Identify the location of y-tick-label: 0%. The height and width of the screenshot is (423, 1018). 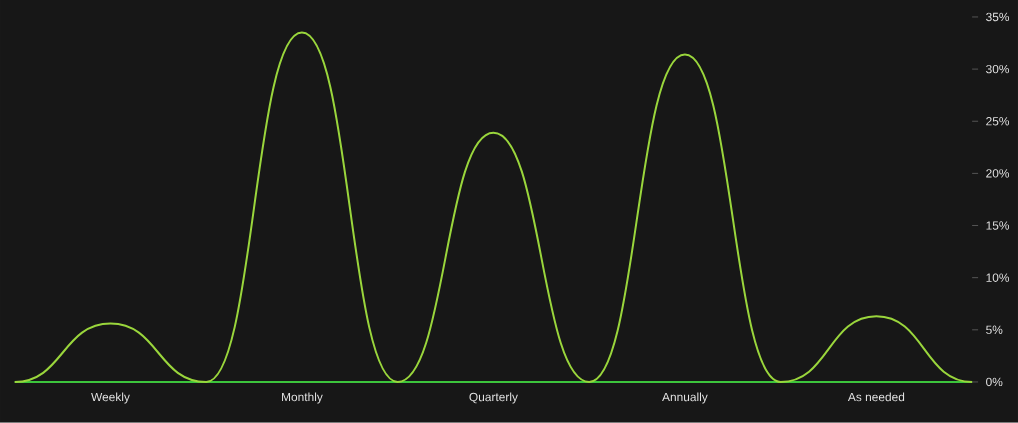
(994, 382).